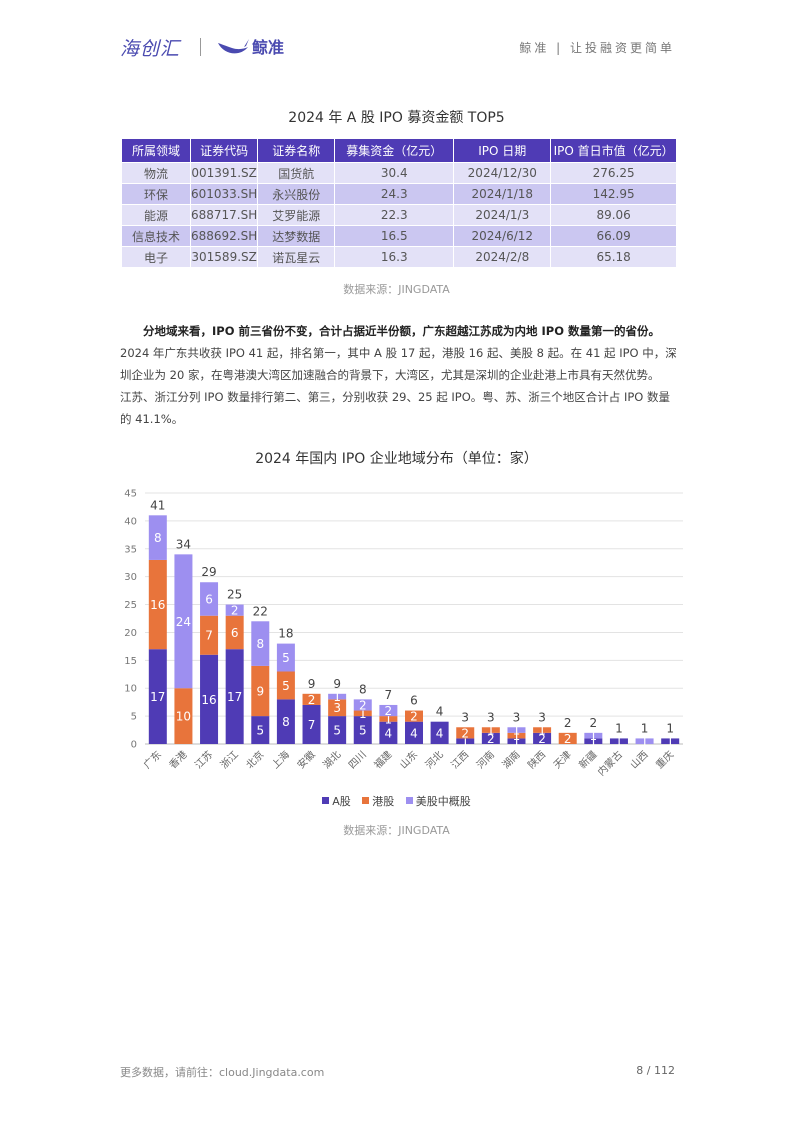 The width and height of the screenshot is (793, 1122). What do you see at coordinates (296, 236) in the screenshot?
I see `table-cell: 达梦数据` at bounding box center [296, 236].